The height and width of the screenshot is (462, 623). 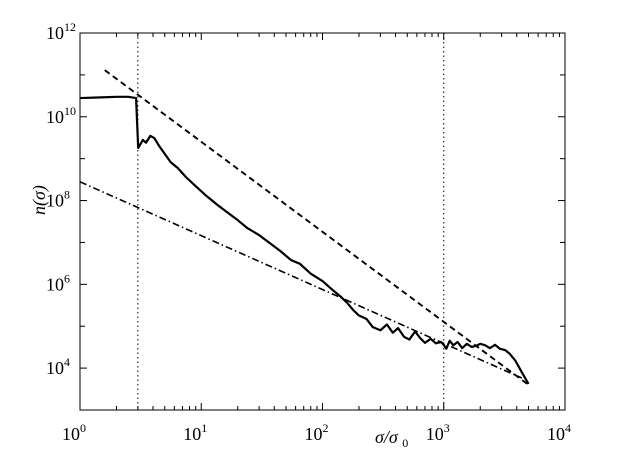 I want to click on y-axis-label: n(σ), so click(x=39, y=200).